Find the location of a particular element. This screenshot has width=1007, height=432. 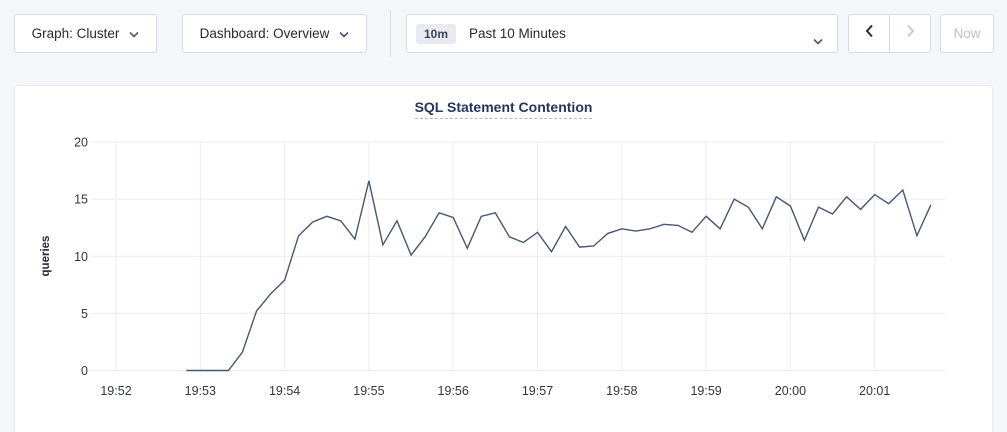

y-axis-label: queries is located at coordinates (46, 256).